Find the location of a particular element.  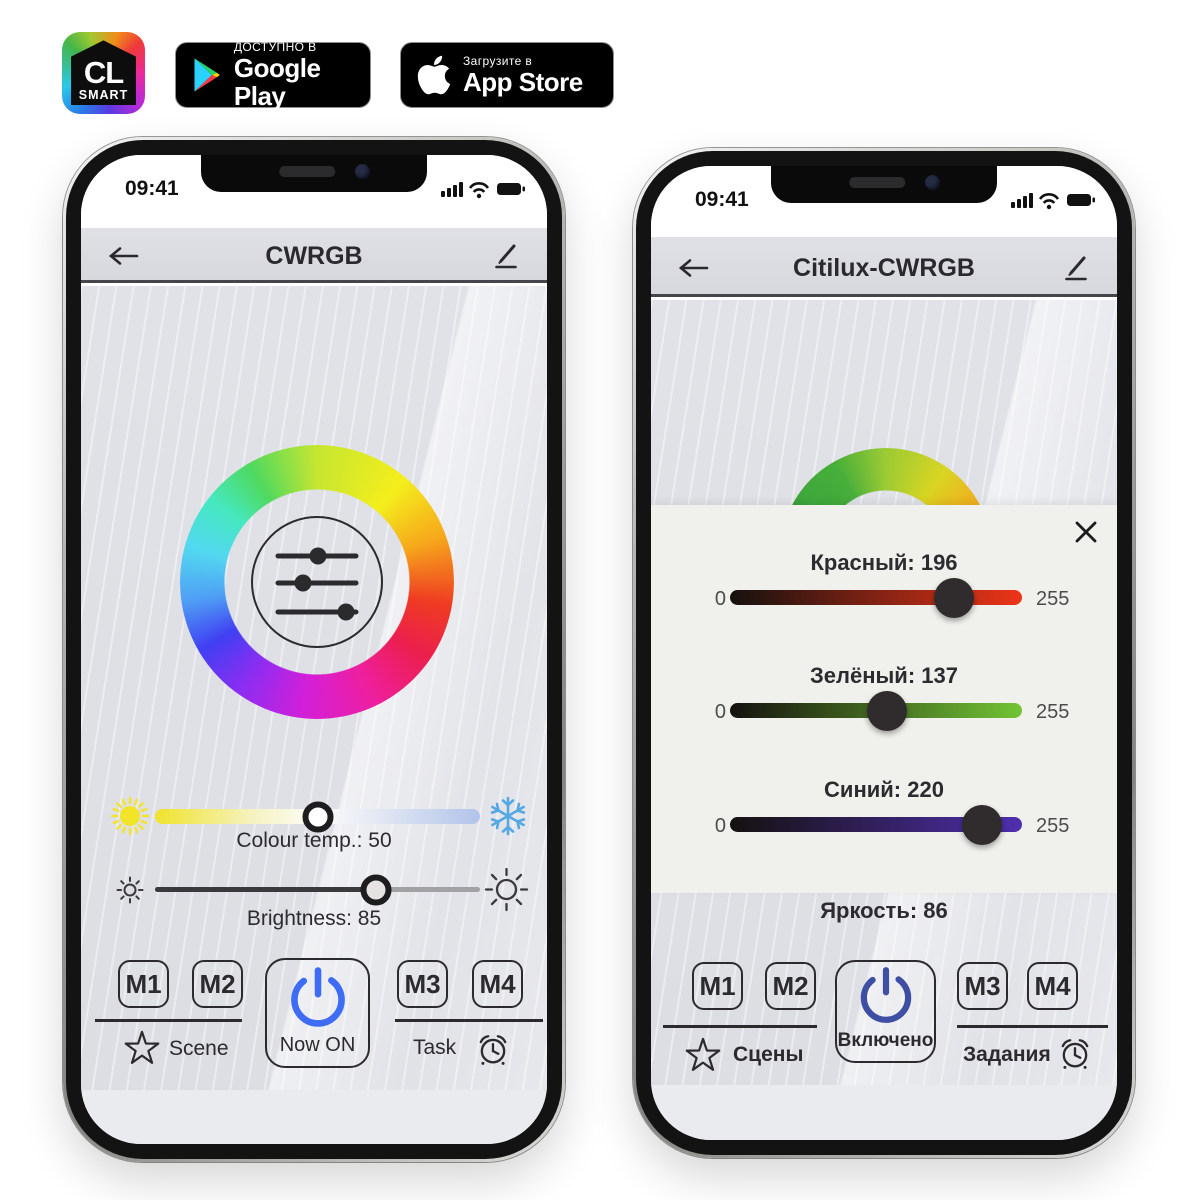

close-icon is located at coordinates (1086, 532).